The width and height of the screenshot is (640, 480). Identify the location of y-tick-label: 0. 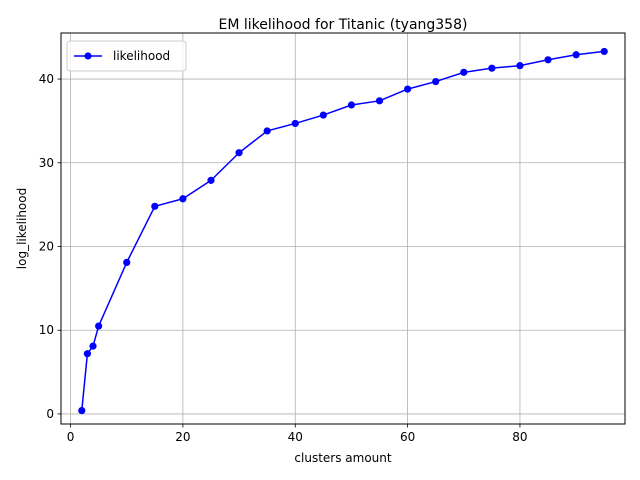
(50, 414).